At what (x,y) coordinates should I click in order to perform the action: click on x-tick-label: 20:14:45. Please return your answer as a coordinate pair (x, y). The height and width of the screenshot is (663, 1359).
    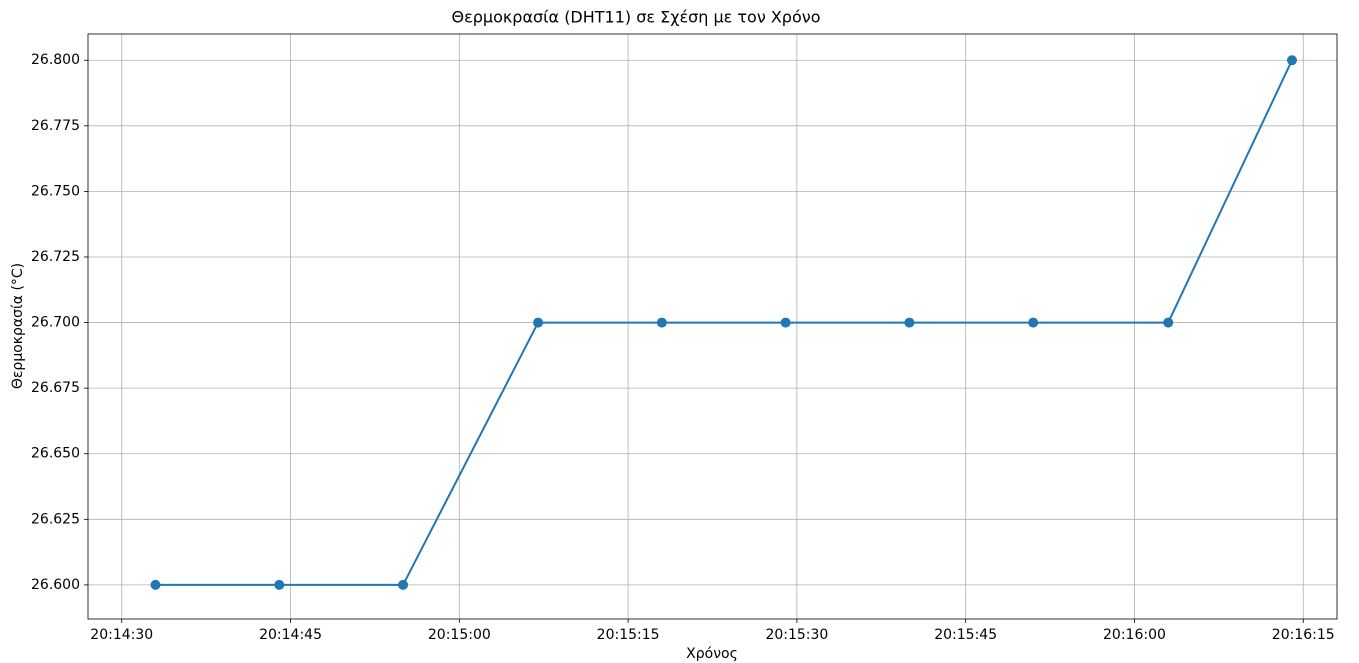
    Looking at the image, I should click on (290, 635).